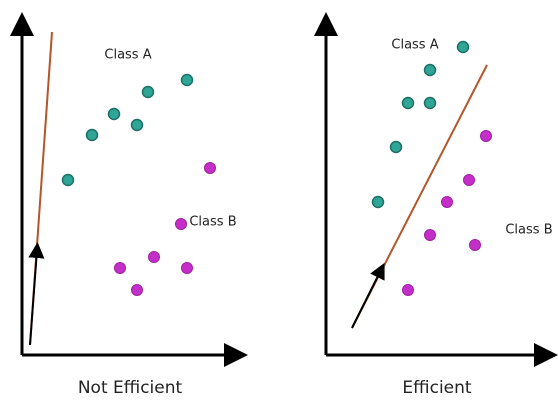 This screenshot has height=407, width=558. What do you see at coordinates (130, 388) in the screenshot?
I see `caption: Not Efficient` at bounding box center [130, 388].